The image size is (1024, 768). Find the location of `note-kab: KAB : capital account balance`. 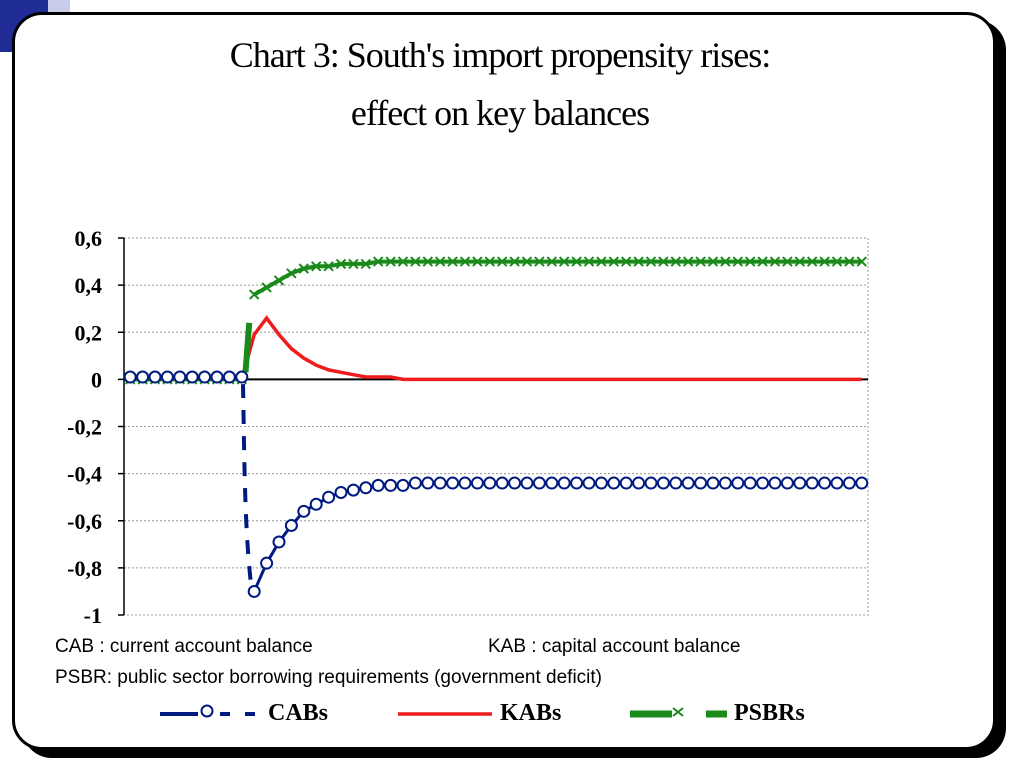

note-kab: KAB : capital account balance is located at coordinates (614, 646).